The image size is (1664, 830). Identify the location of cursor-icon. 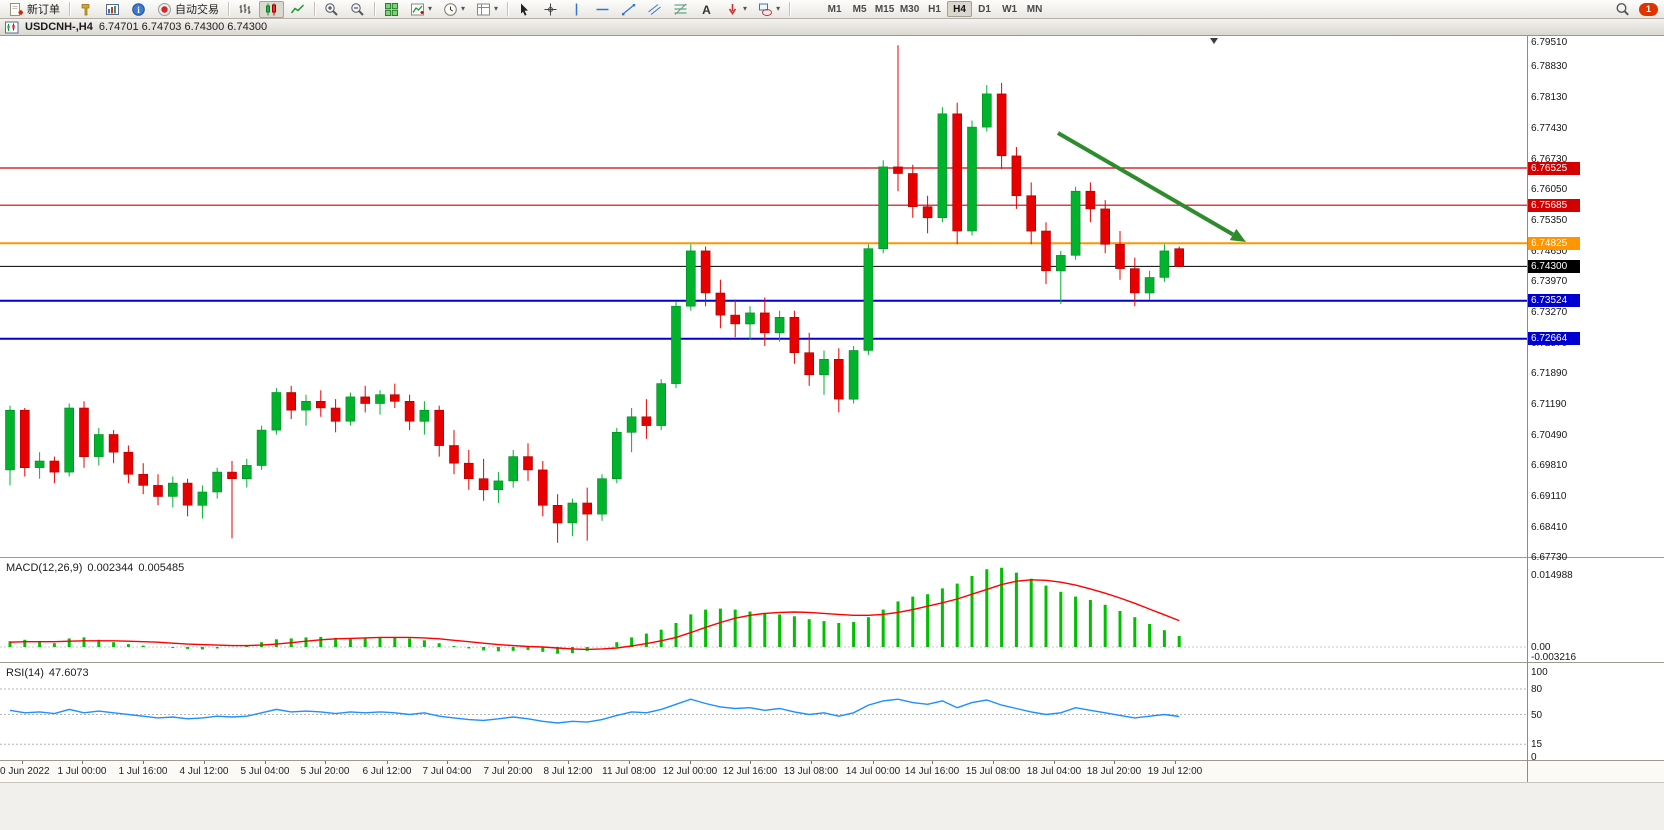
(525, 9).